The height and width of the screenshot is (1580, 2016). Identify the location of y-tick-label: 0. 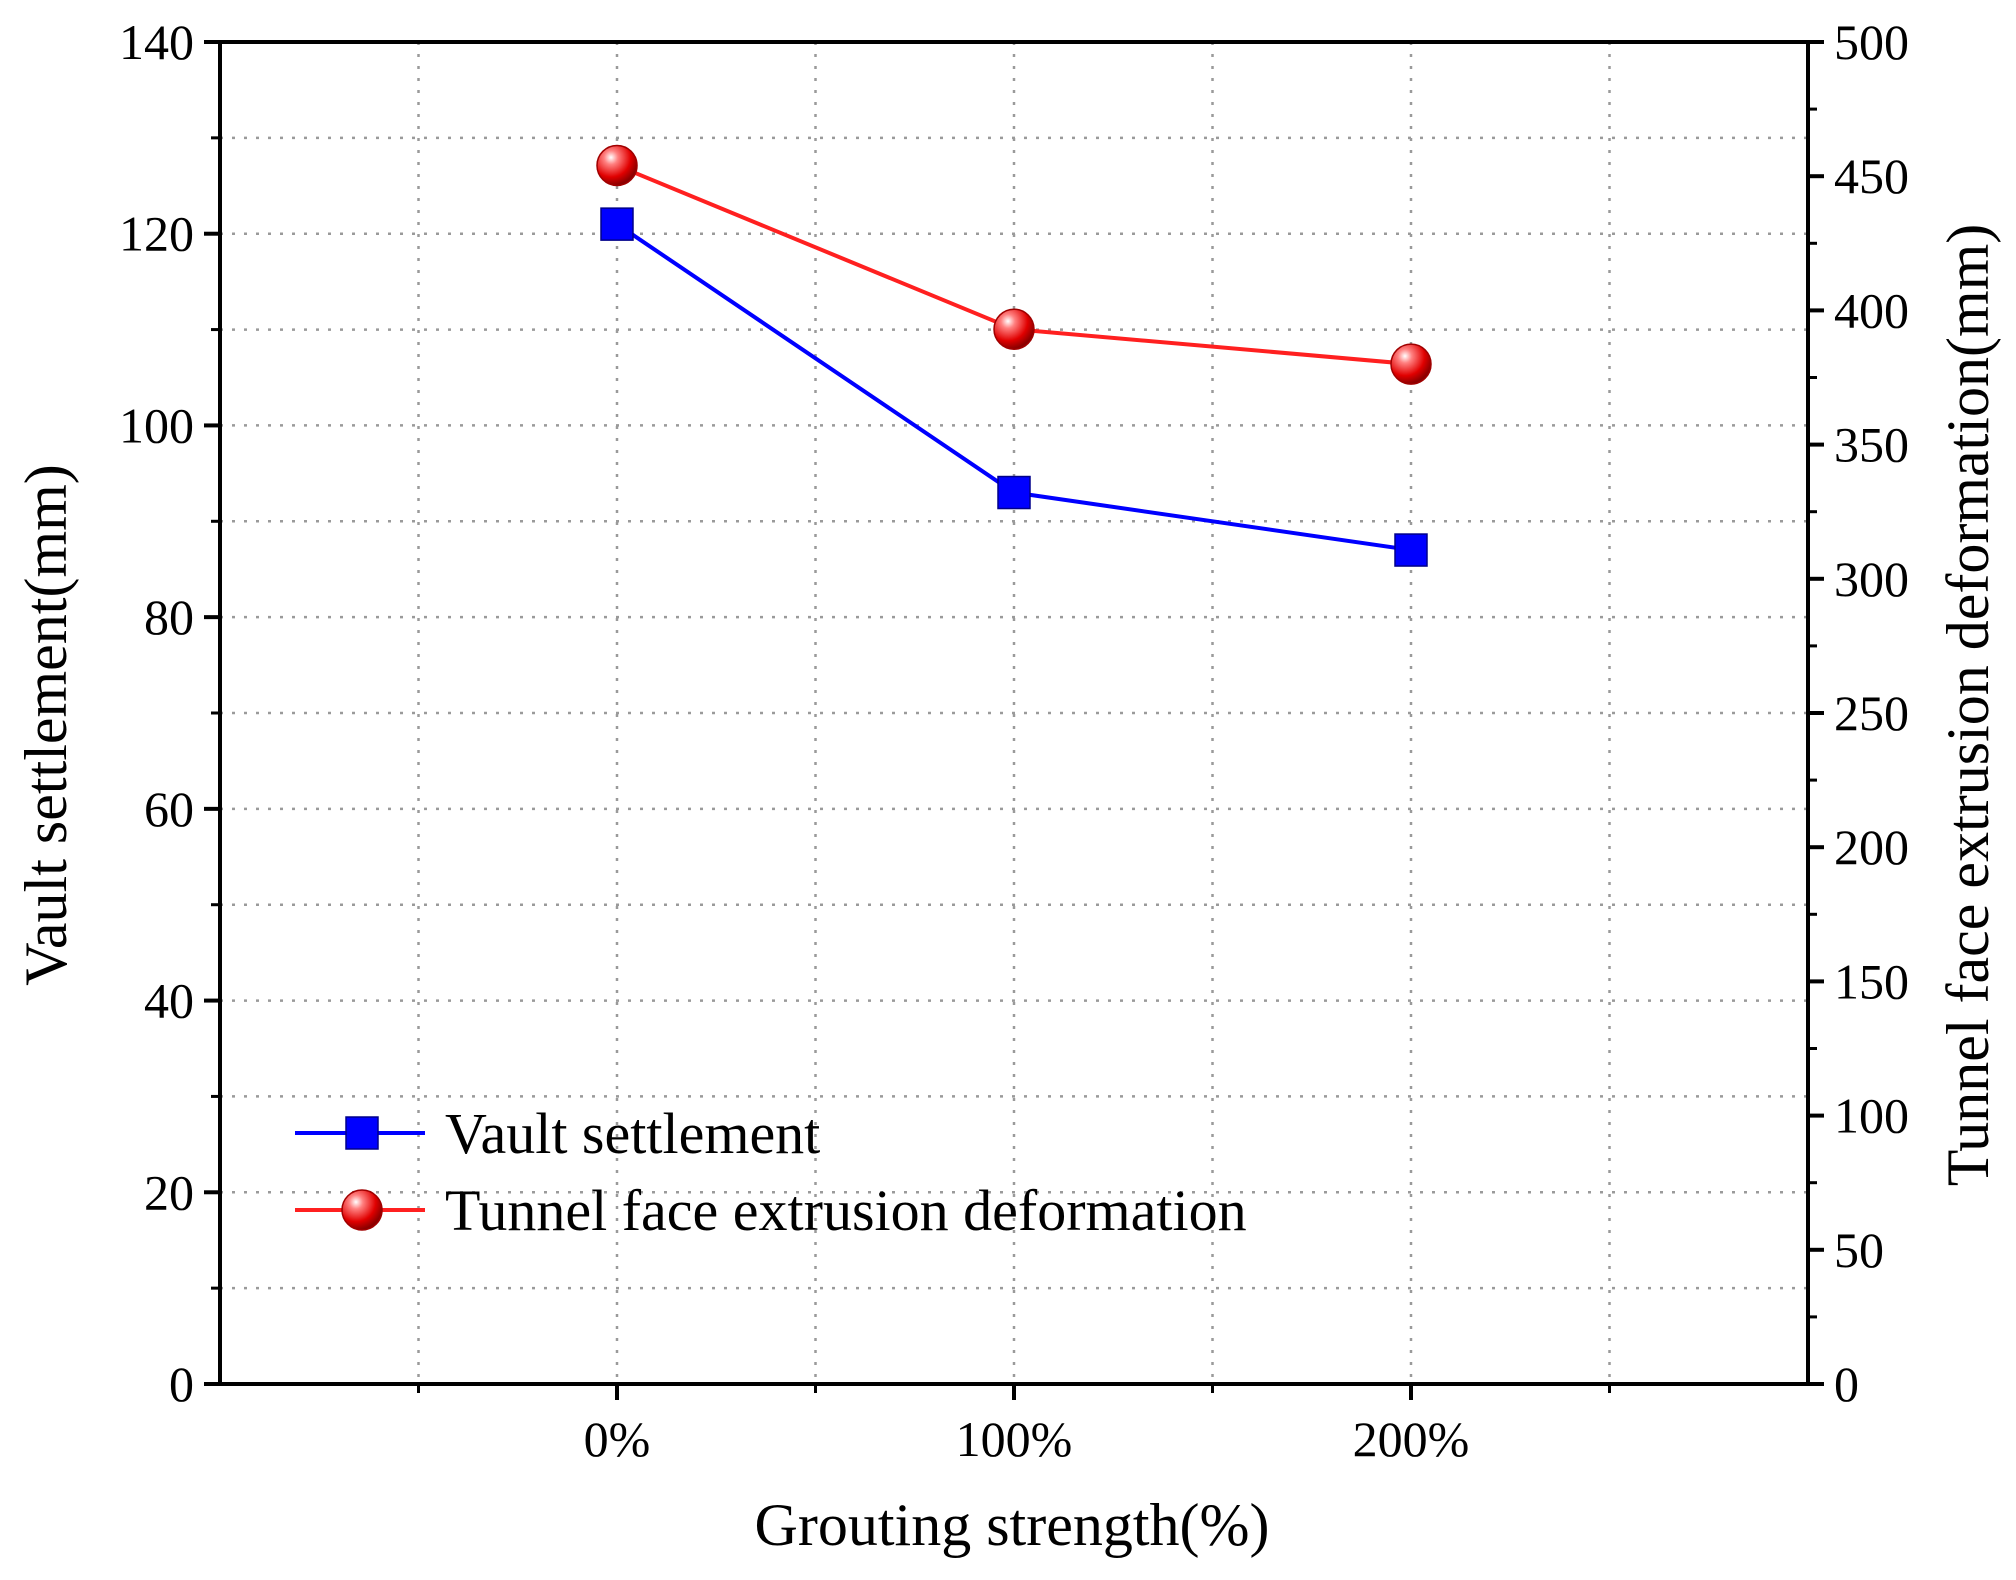
(181, 1384).